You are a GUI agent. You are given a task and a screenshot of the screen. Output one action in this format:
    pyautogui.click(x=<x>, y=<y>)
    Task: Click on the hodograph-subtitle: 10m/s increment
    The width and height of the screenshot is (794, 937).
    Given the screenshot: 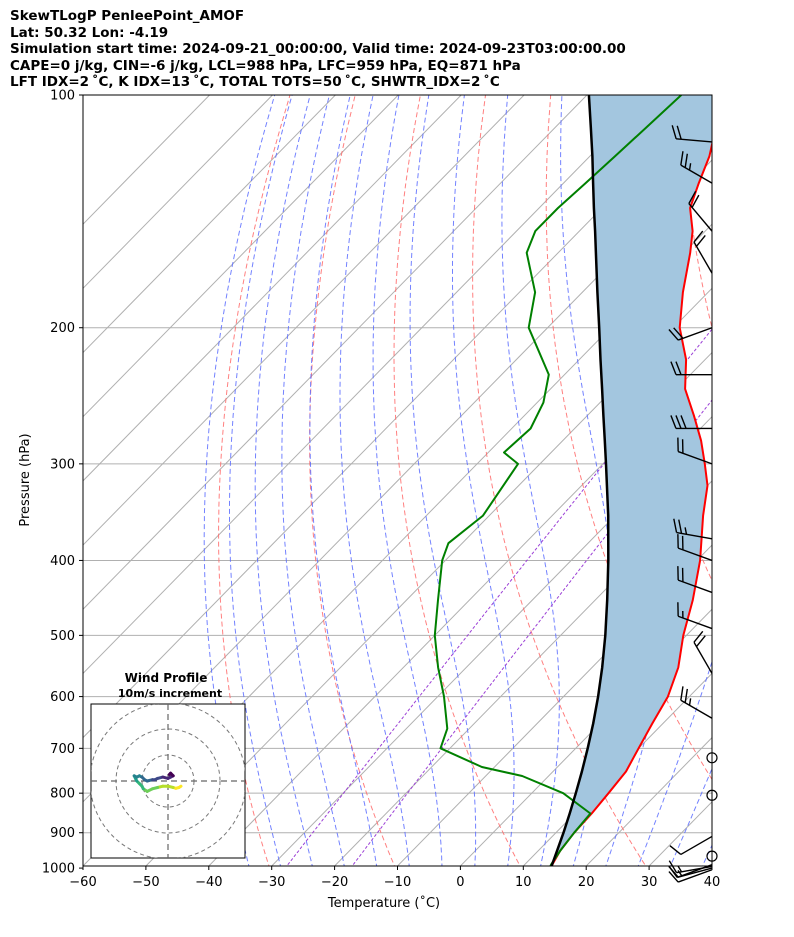 What is the action you would take?
    pyautogui.click(x=170, y=693)
    